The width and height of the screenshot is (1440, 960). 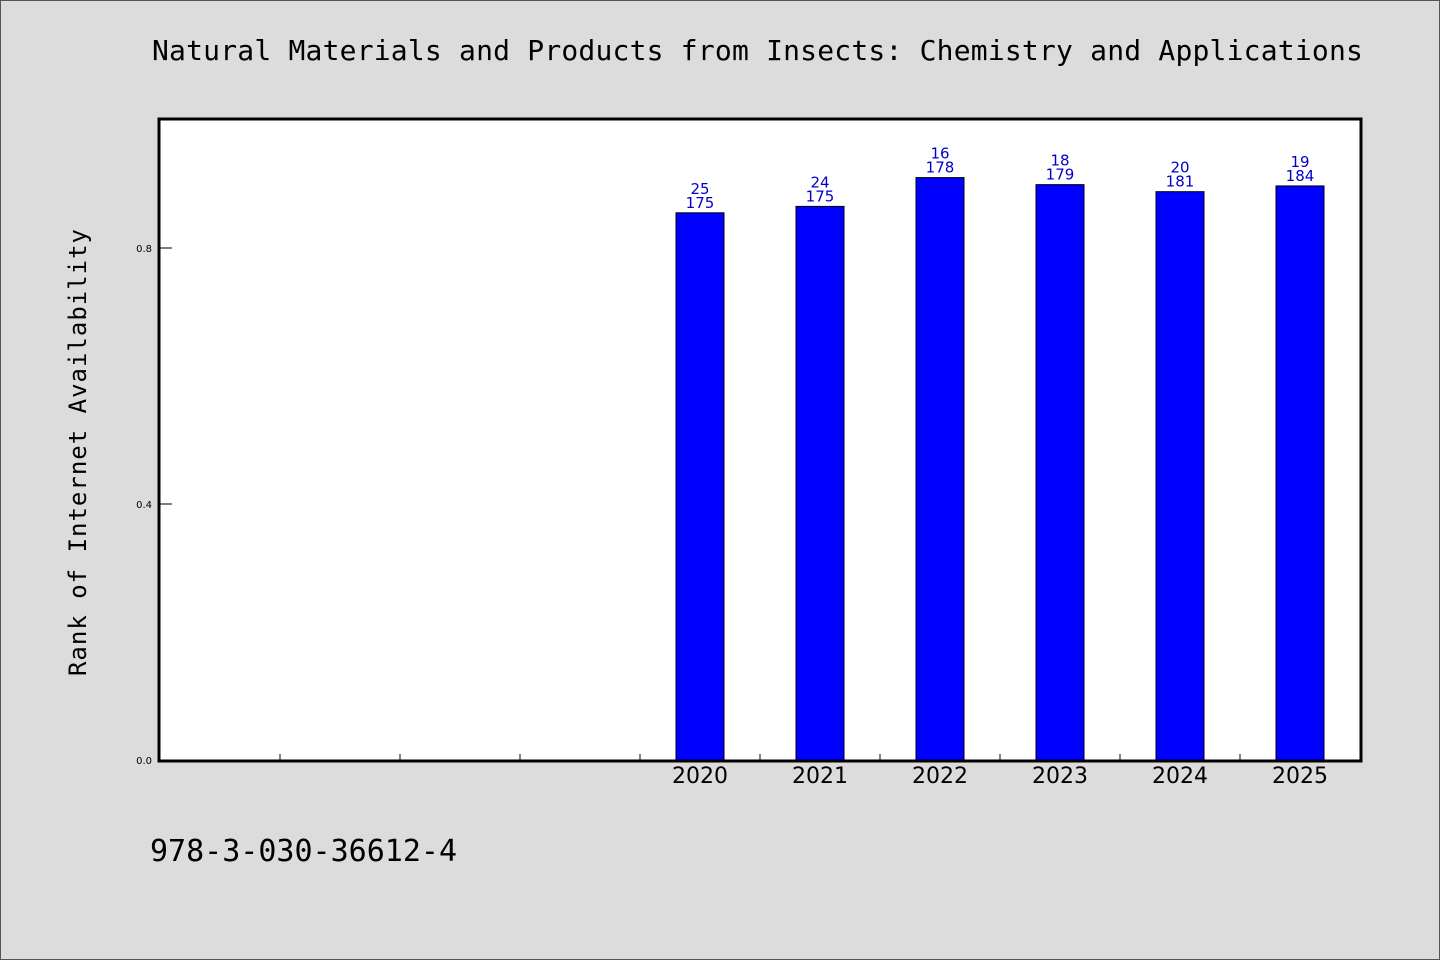 What do you see at coordinates (1060, 472) in the screenshot?
I see `bar-2023` at bounding box center [1060, 472].